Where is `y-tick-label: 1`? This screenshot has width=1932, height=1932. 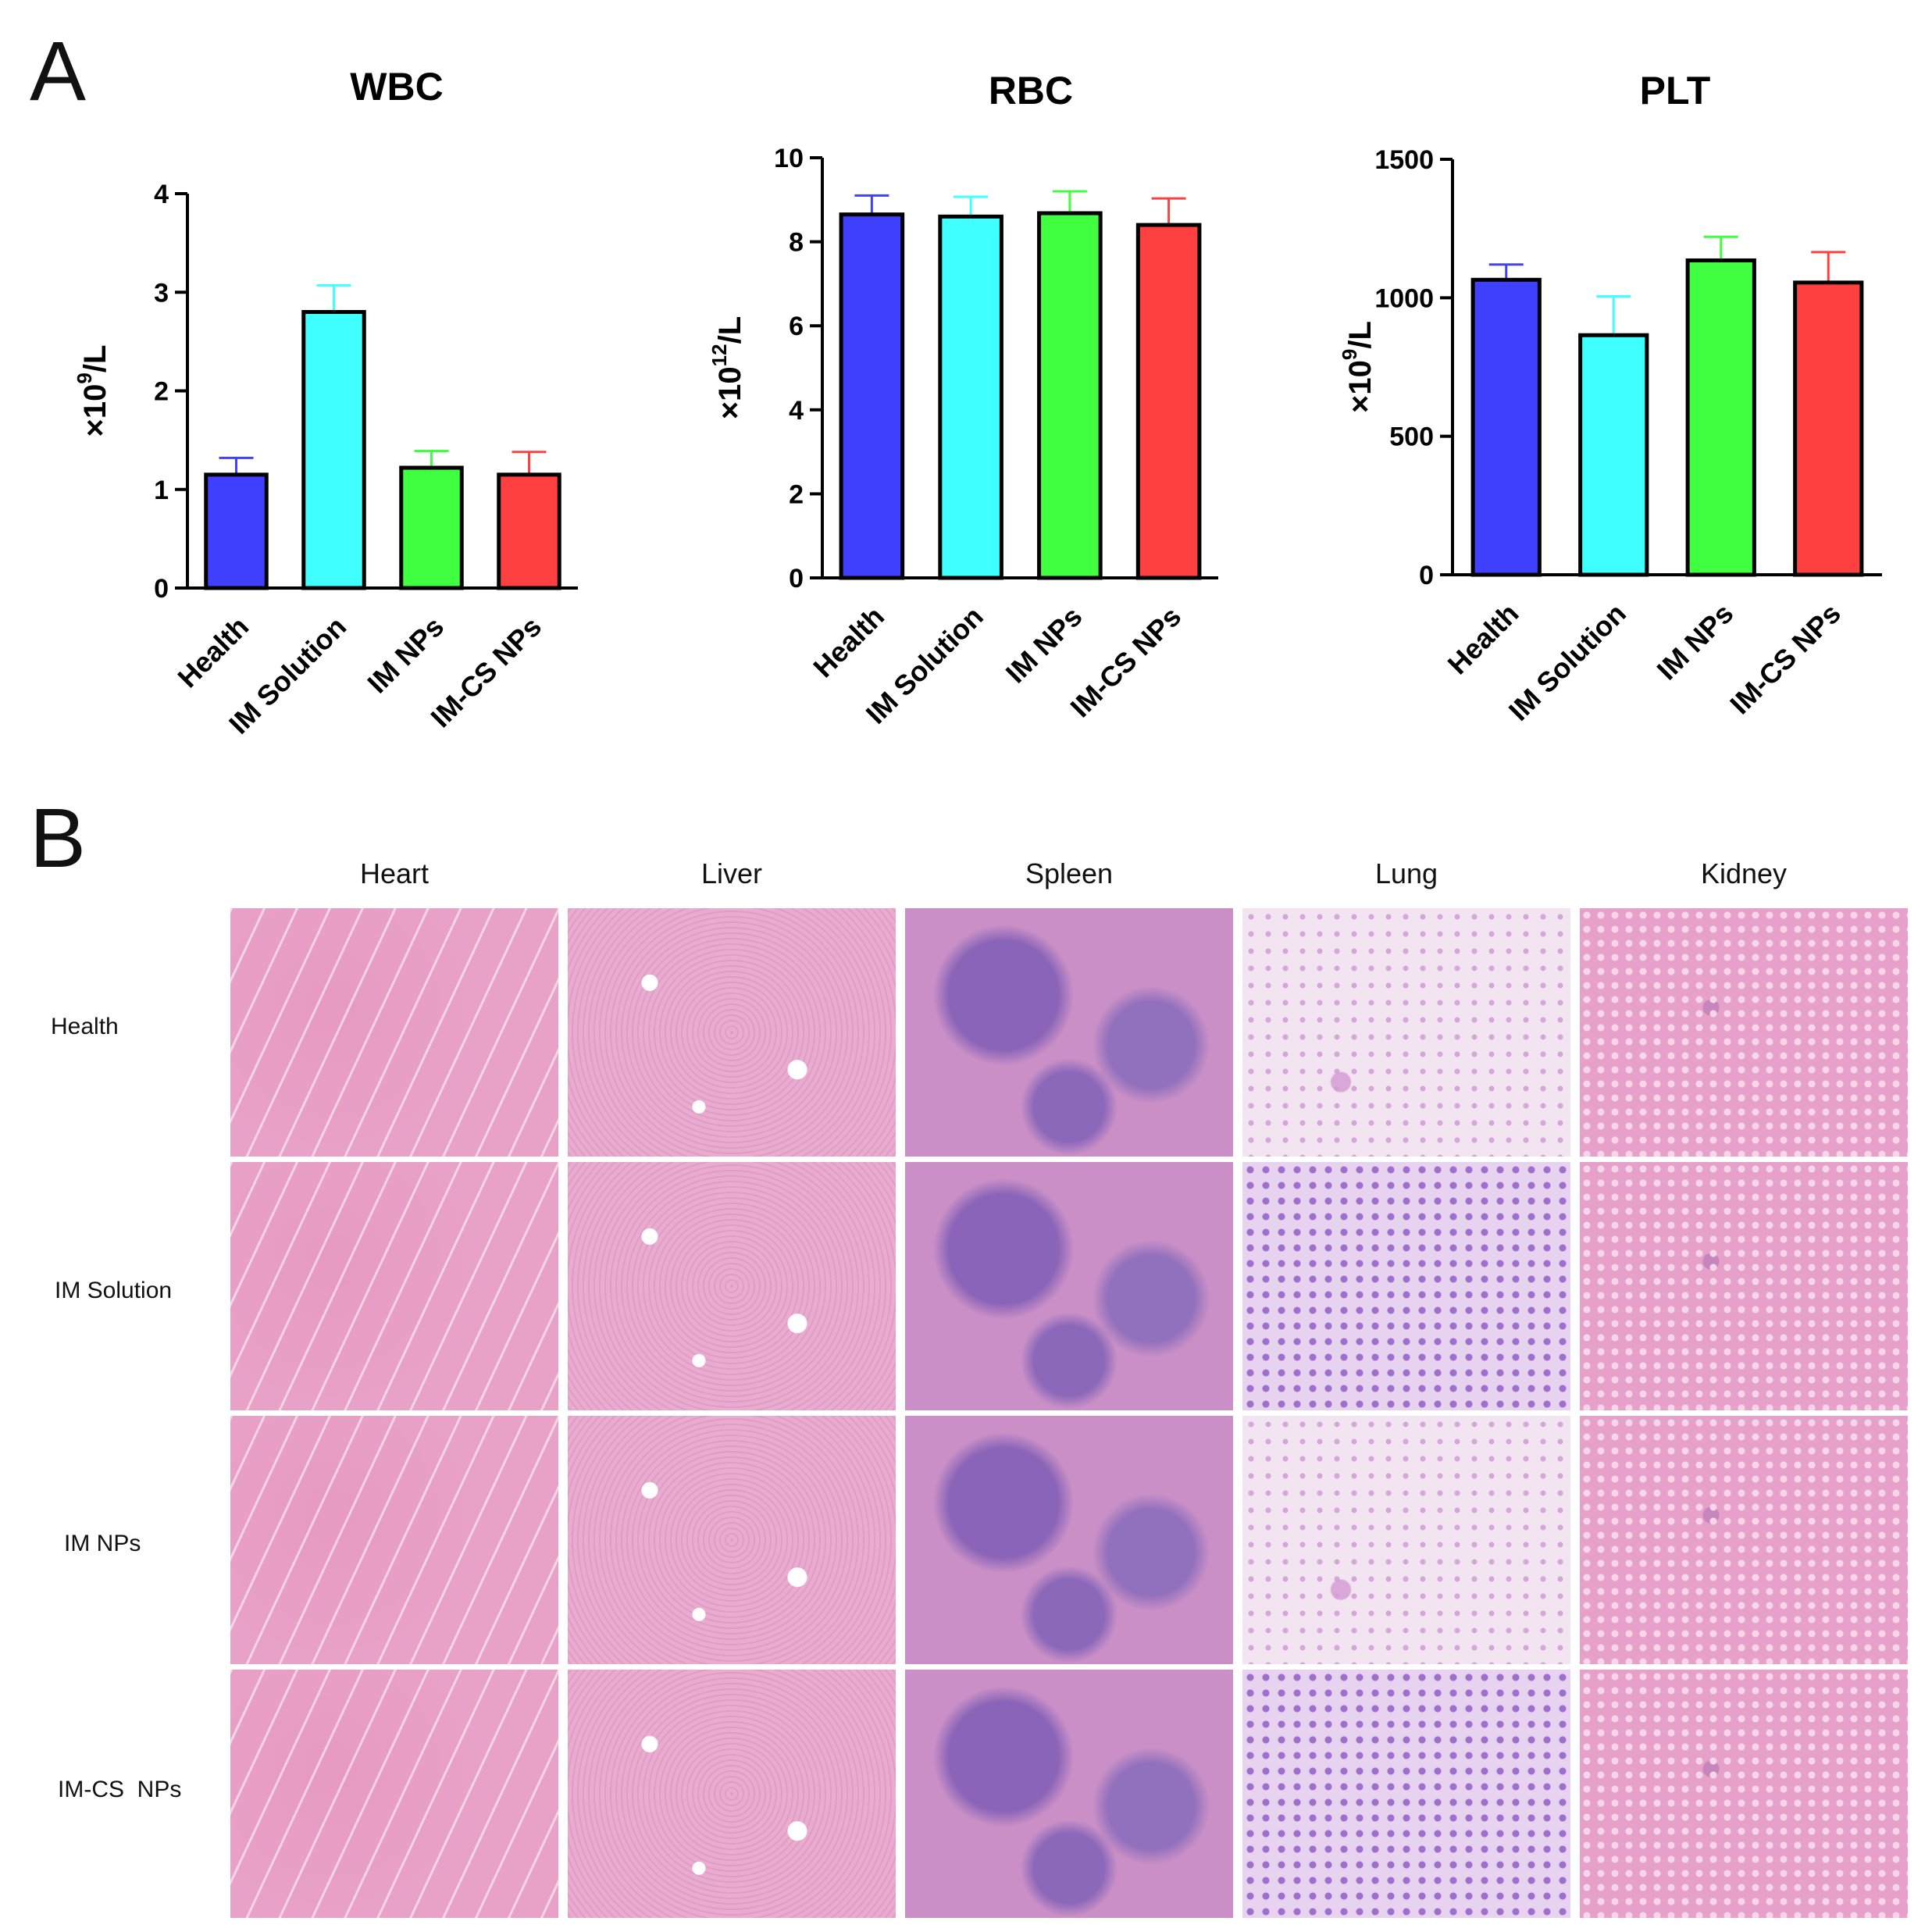 y-tick-label: 1 is located at coordinates (161, 490).